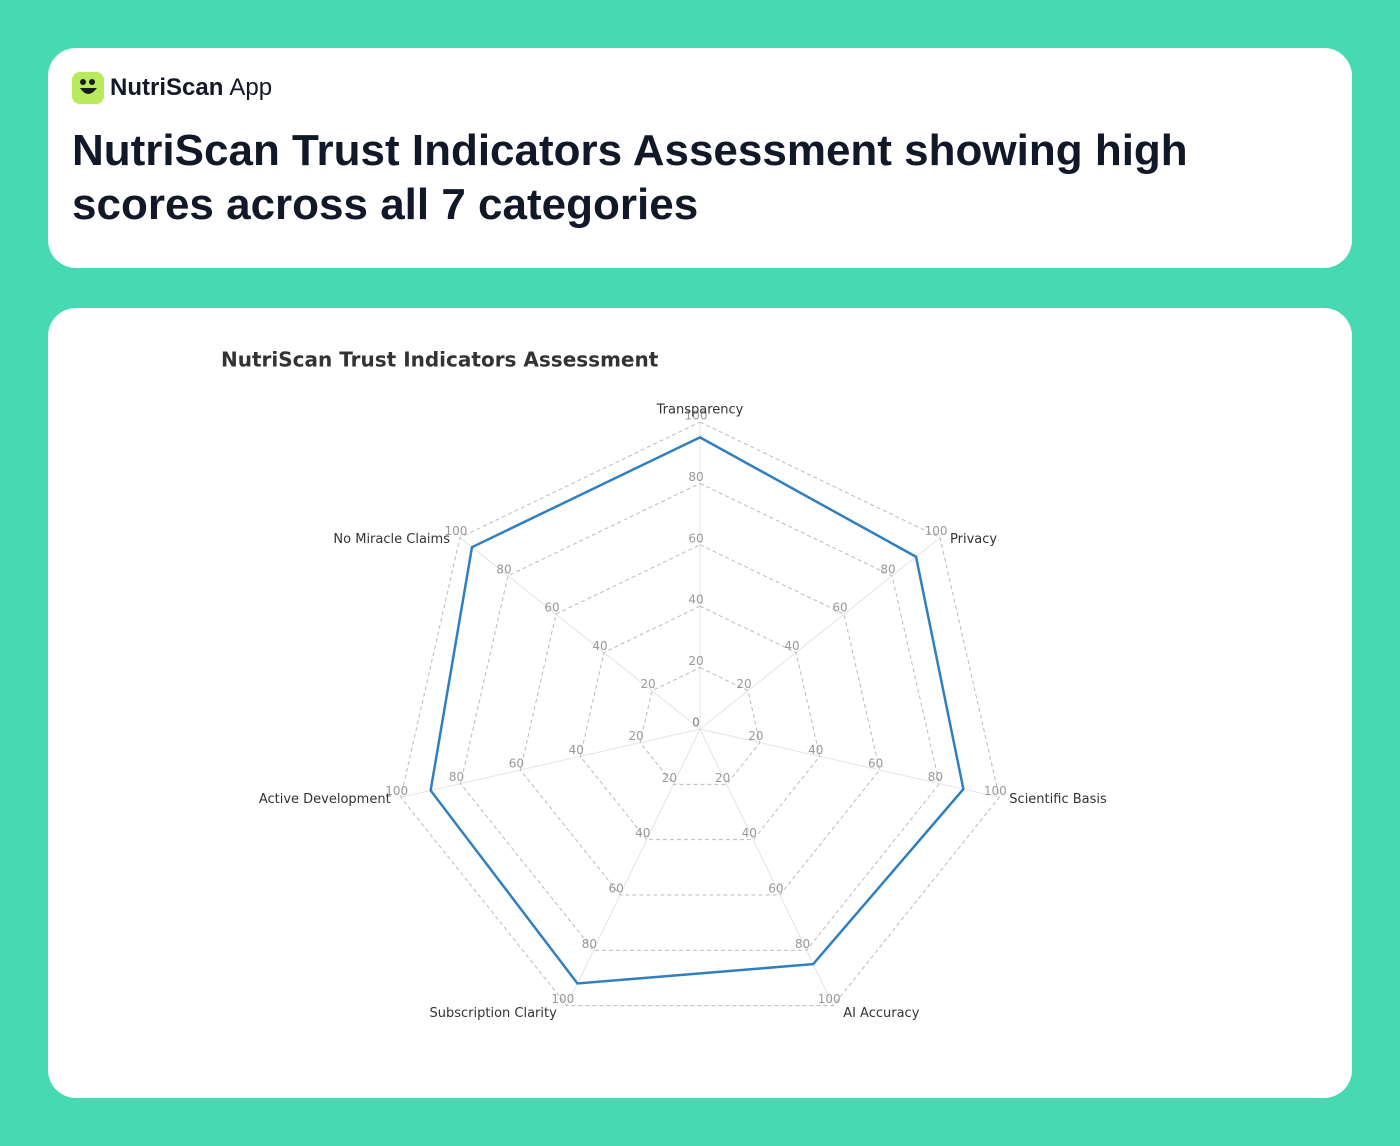  I want to click on brand-name: NutriScan, so click(167, 87).